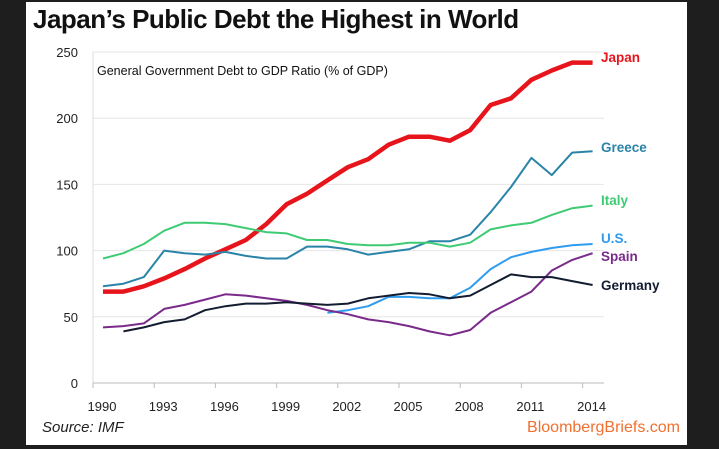 The image size is (719, 449). What do you see at coordinates (71, 317) in the screenshot?
I see `y-tick-label: 50` at bounding box center [71, 317].